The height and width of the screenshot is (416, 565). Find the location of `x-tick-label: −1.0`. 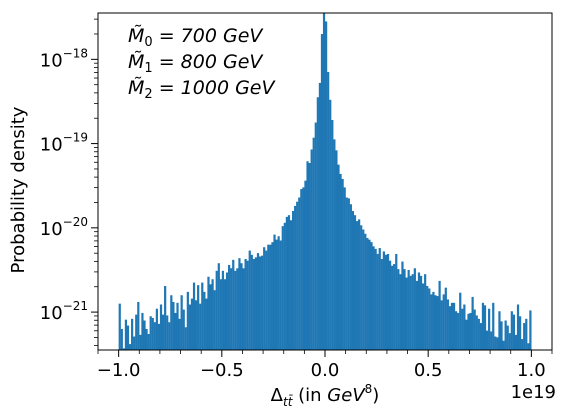

x-tick-label: −1.0 is located at coordinates (119, 370).